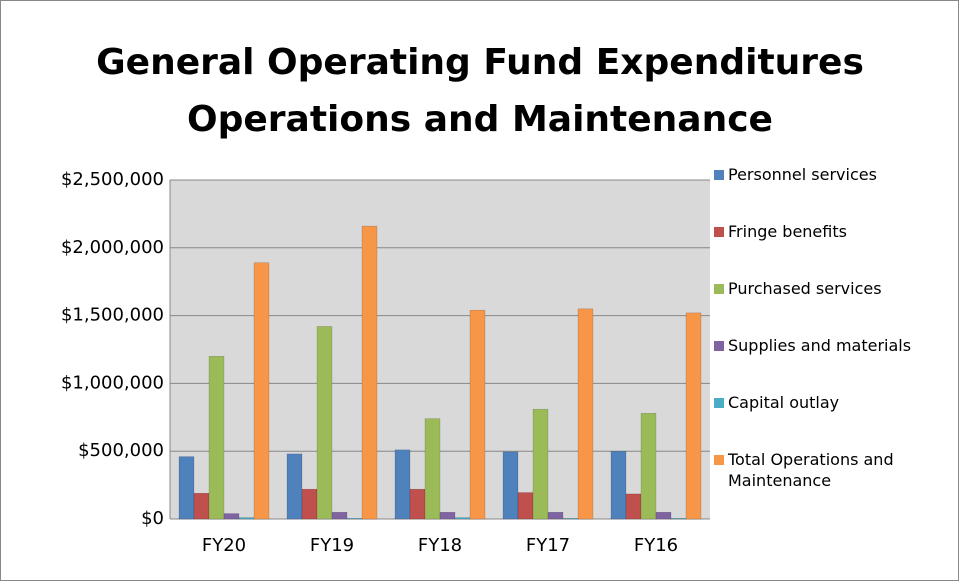  I want to click on legend-entry: Personnel services, so click(834, 174).